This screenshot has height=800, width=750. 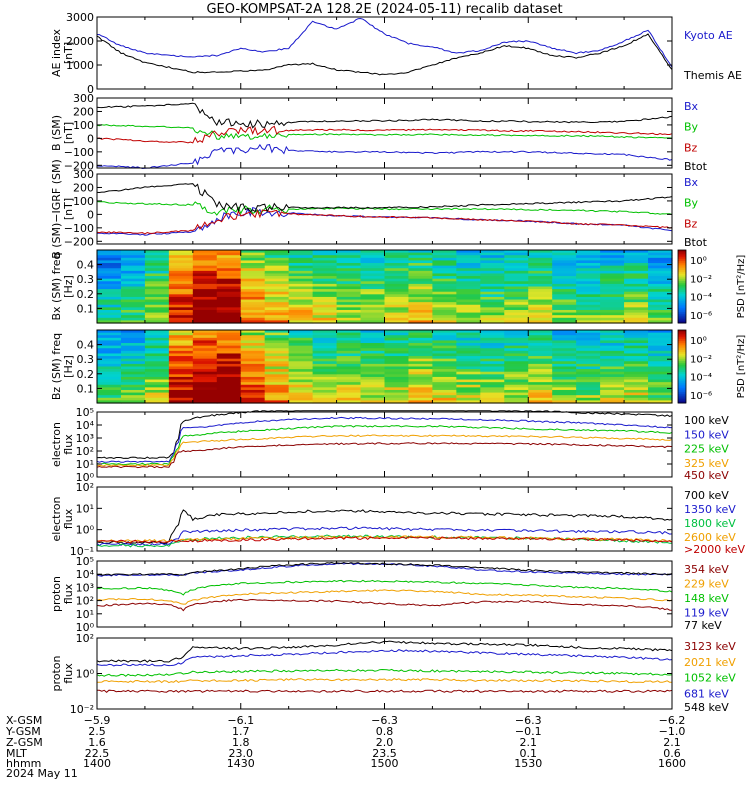 I want to click on y-axis-label: electron, so click(x=56, y=519).